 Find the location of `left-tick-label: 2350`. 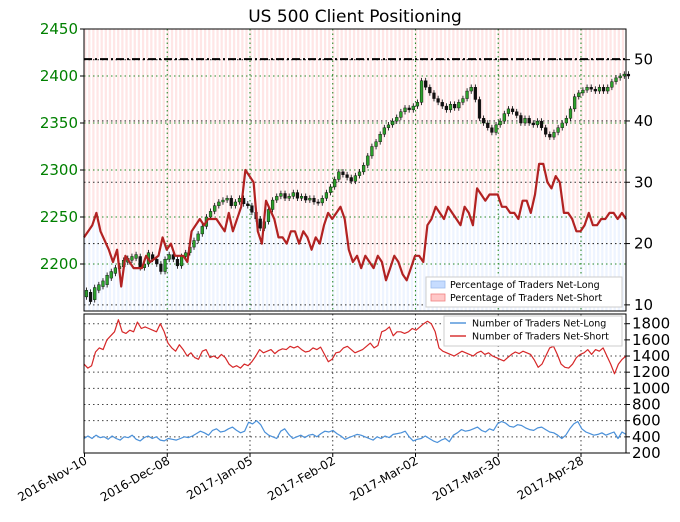

left-tick-label: 2350 is located at coordinates (59, 123).